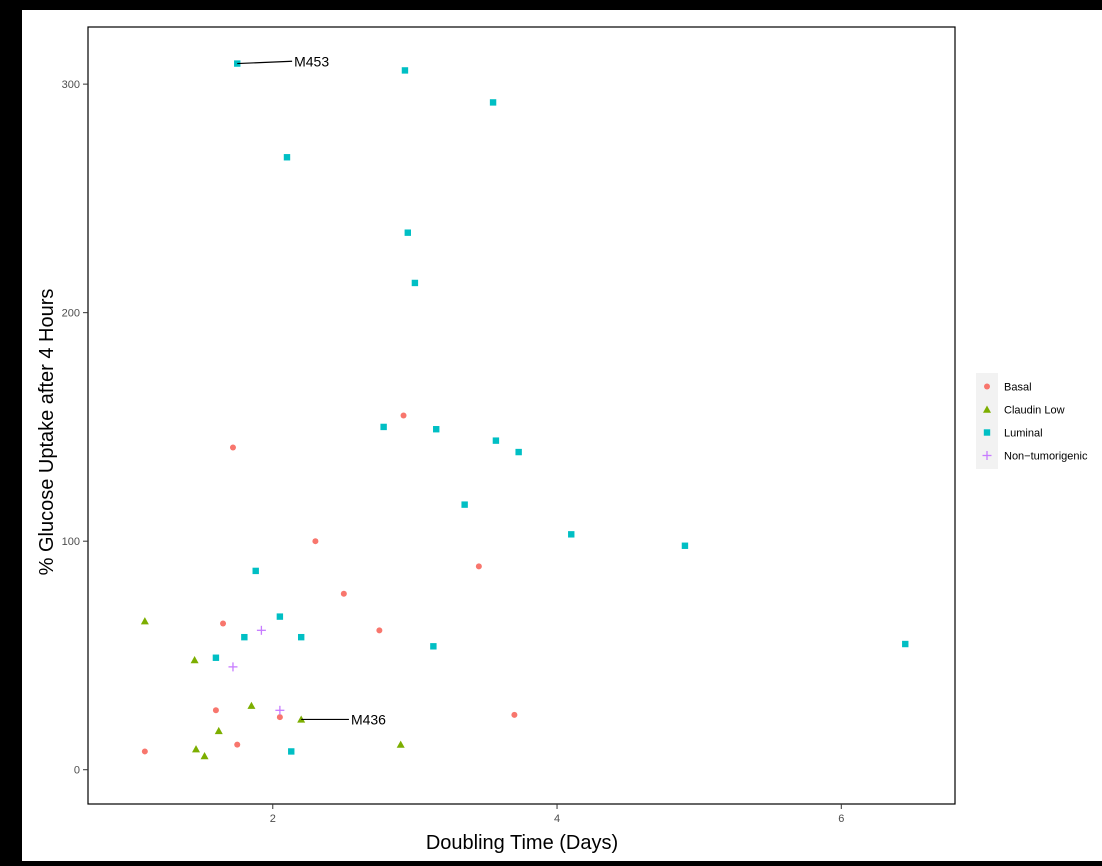 The height and width of the screenshot is (866, 1102). I want to click on x-axis: 2 4 6, so click(557, 814).